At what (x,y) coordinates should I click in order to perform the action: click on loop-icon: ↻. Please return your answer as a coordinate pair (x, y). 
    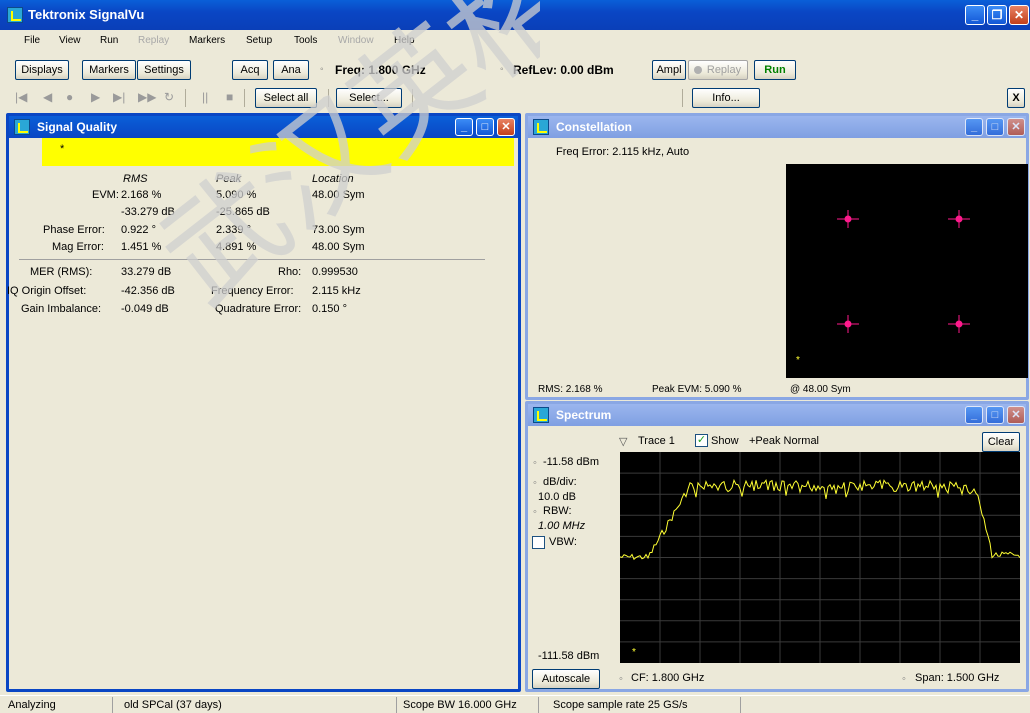
    Looking at the image, I should click on (169, 97).